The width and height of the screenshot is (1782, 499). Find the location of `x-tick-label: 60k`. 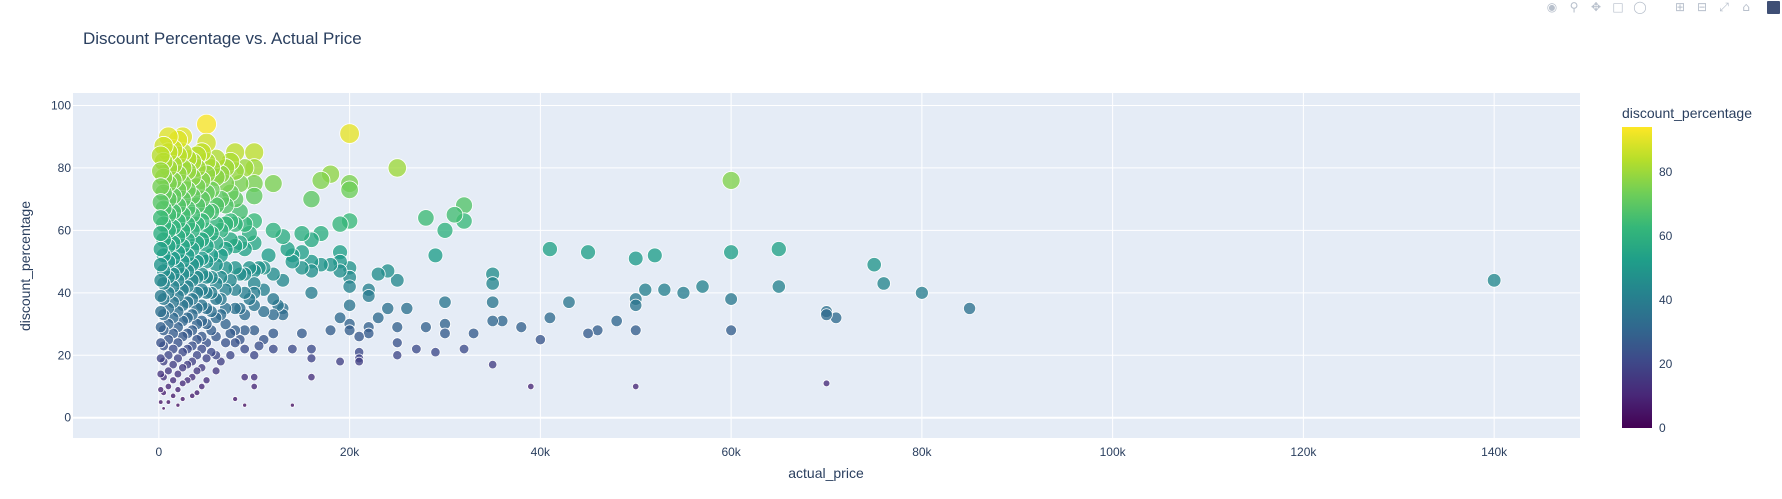

x-tick-label: 60k is located at coordinates (731, 452).